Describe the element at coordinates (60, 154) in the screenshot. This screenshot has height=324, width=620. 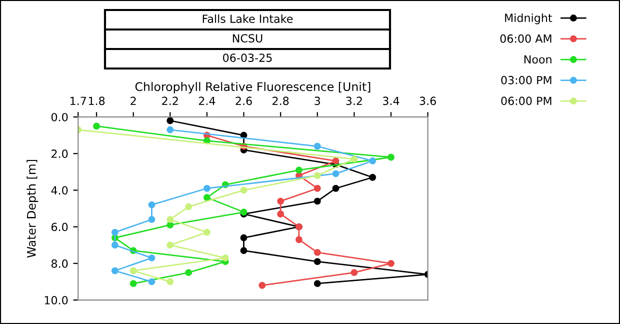
I see `y-tick-label: 2.0` at that location.